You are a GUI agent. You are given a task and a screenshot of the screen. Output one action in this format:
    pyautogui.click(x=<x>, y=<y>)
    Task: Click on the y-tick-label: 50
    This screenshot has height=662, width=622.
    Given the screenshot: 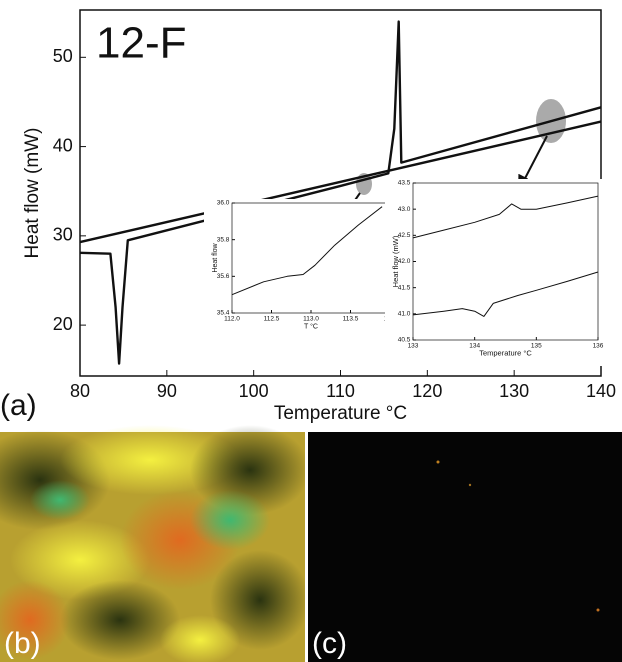 What is the action you would take?
    pyautogui.click(x=63, y=56)
    